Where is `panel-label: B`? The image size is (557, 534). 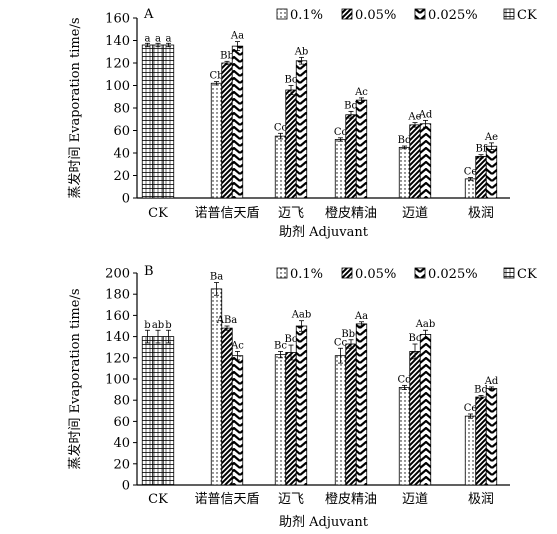 panel-label: B is located at coordinates (149, 271).